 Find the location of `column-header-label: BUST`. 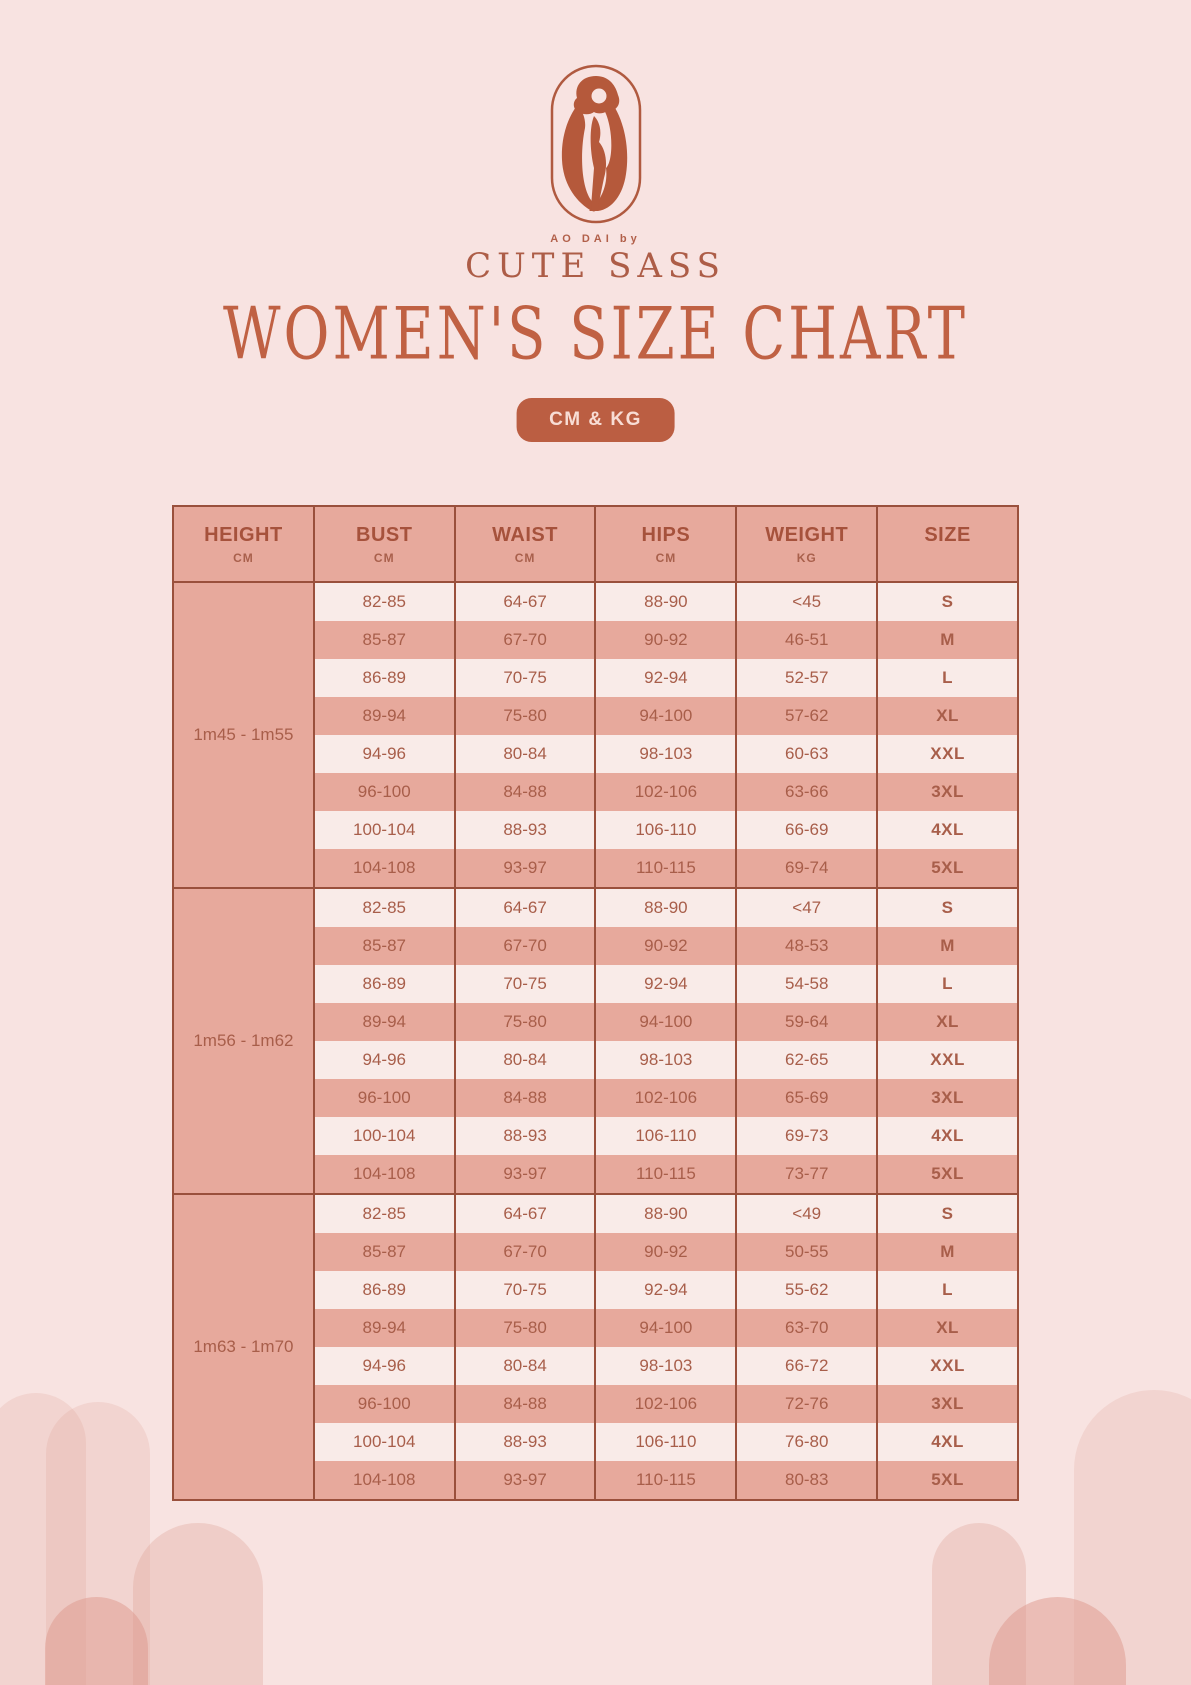

column-header-label: BUST is located at coordinates (384, 534).